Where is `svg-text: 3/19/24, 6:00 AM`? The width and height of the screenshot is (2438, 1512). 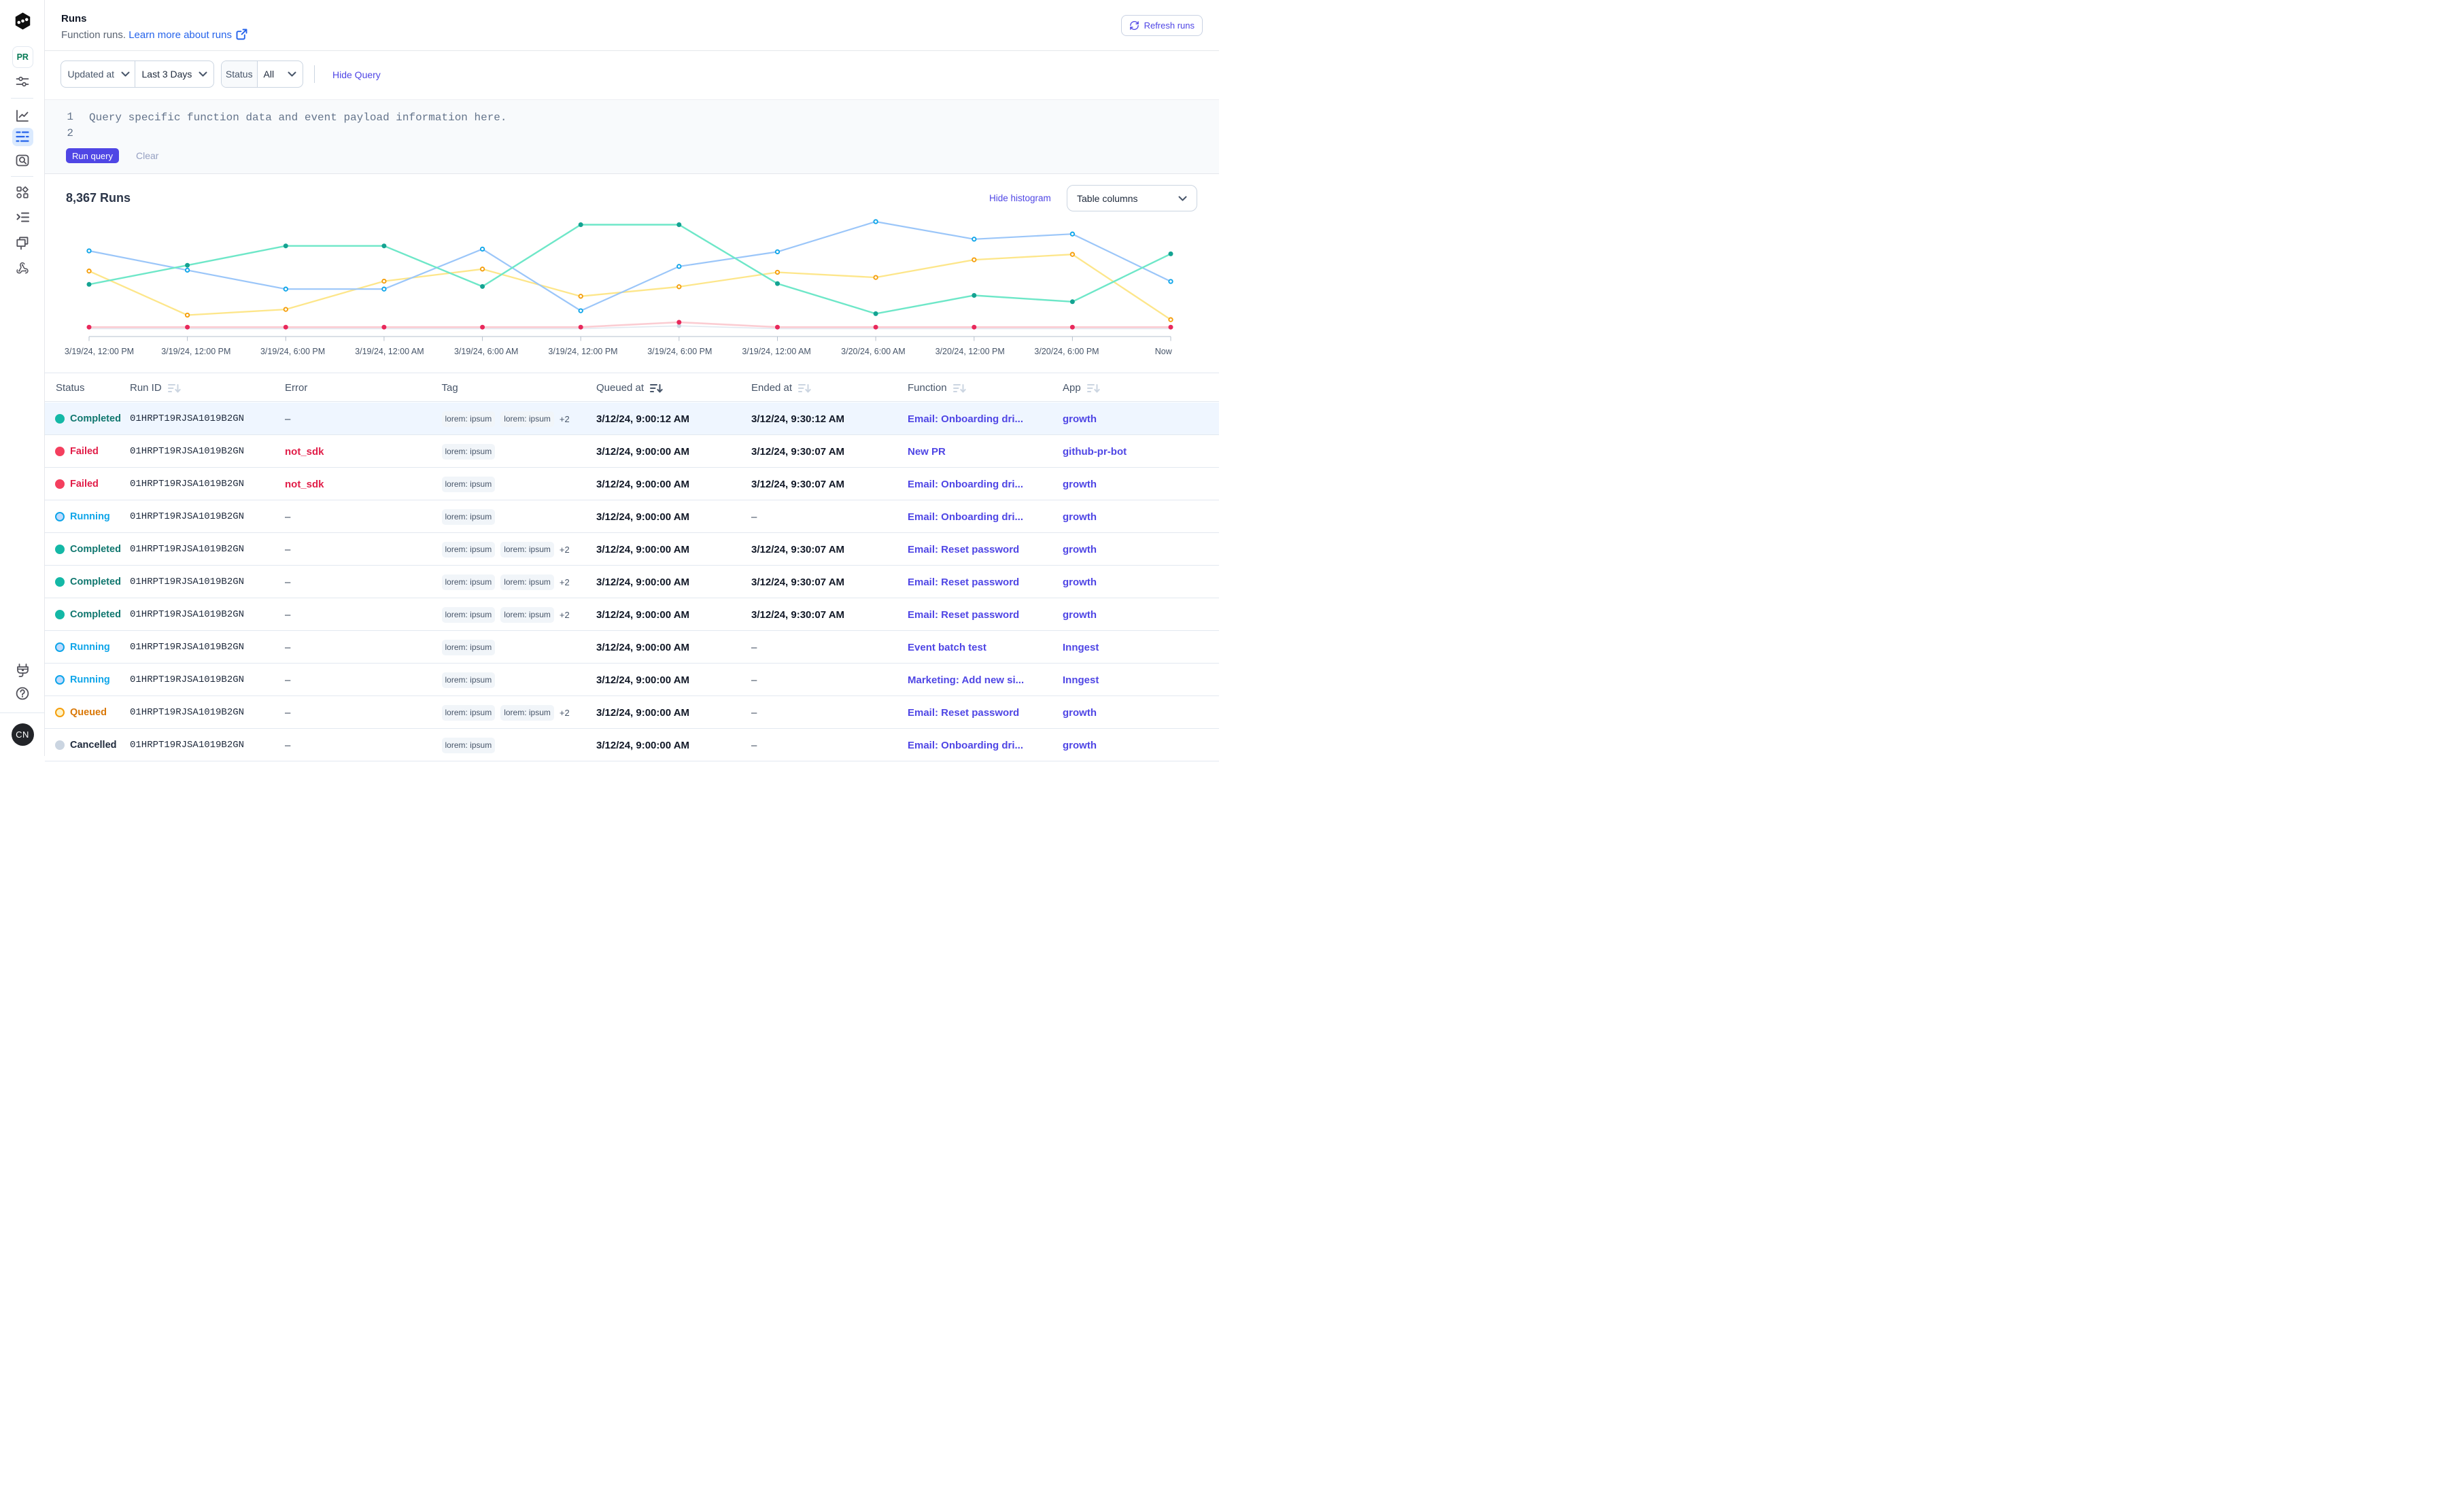 svg-text: 3/19/24, 6:00 AM is located at coordinates (486, 351).